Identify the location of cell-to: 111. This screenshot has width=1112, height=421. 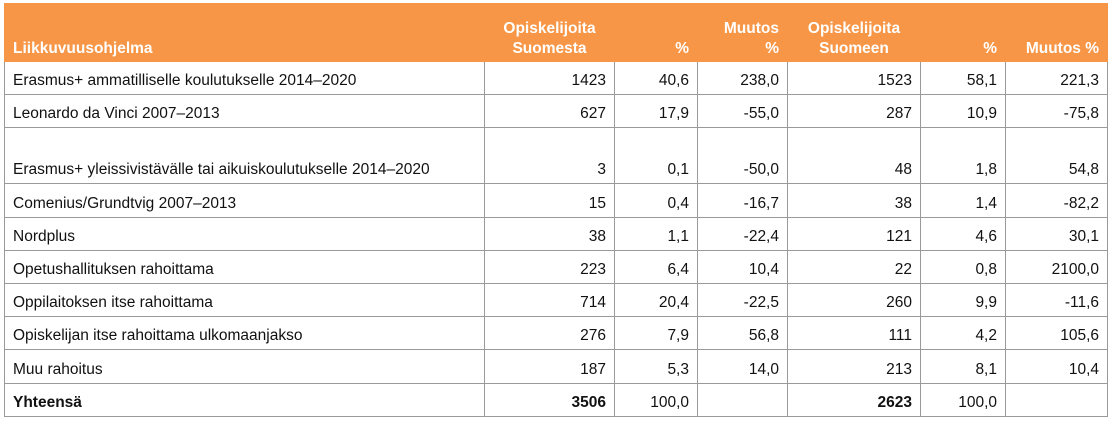
(854, 333).